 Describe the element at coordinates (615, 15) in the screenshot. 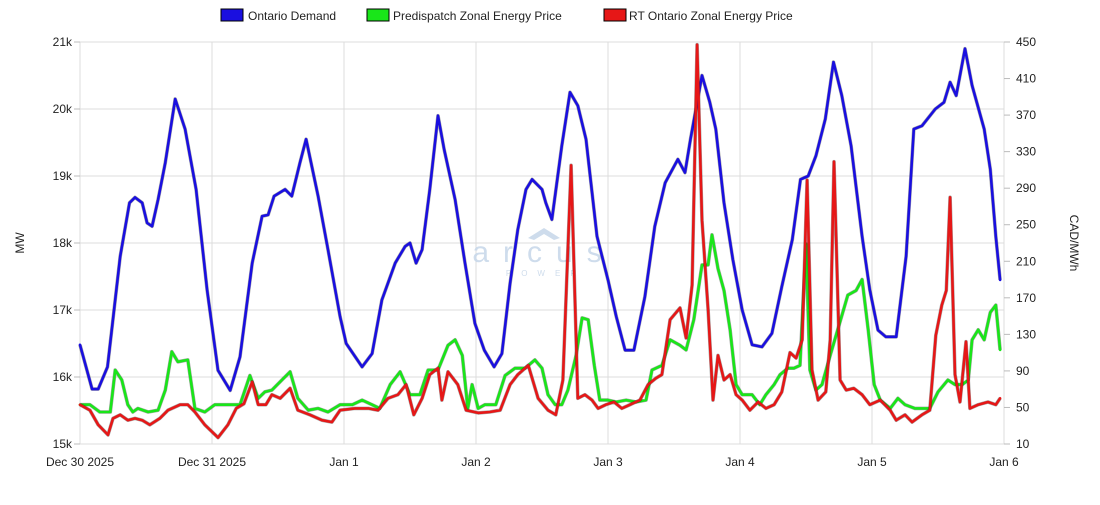

I see `legend-swatch-rt-price` at that location.